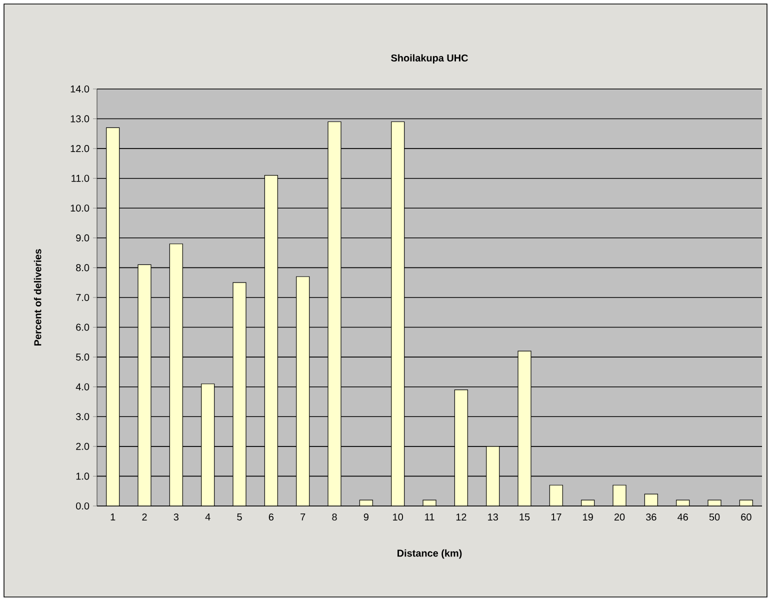 The width and height of the screenshot is (771, 613). I want to click on y-tick-label: 12.0, so click(80, 148).